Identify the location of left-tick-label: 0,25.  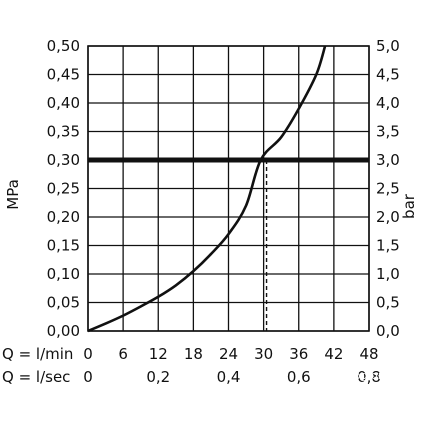
(63, 189).